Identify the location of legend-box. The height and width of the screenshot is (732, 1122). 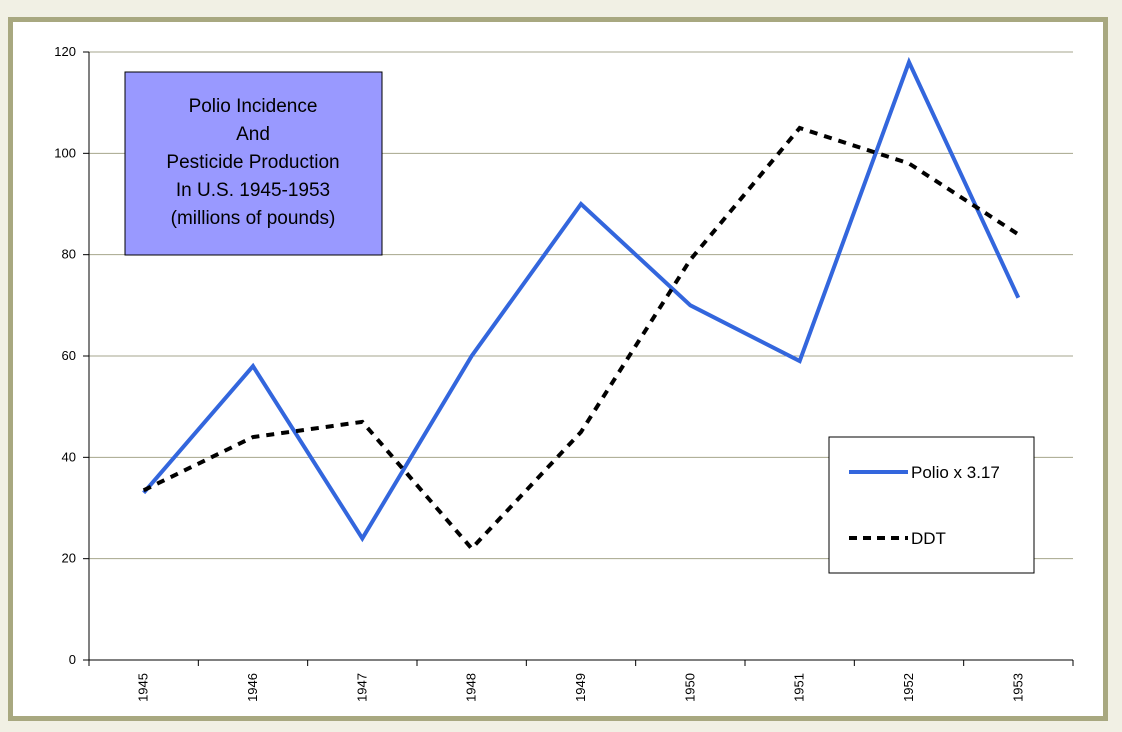
(931, 505).